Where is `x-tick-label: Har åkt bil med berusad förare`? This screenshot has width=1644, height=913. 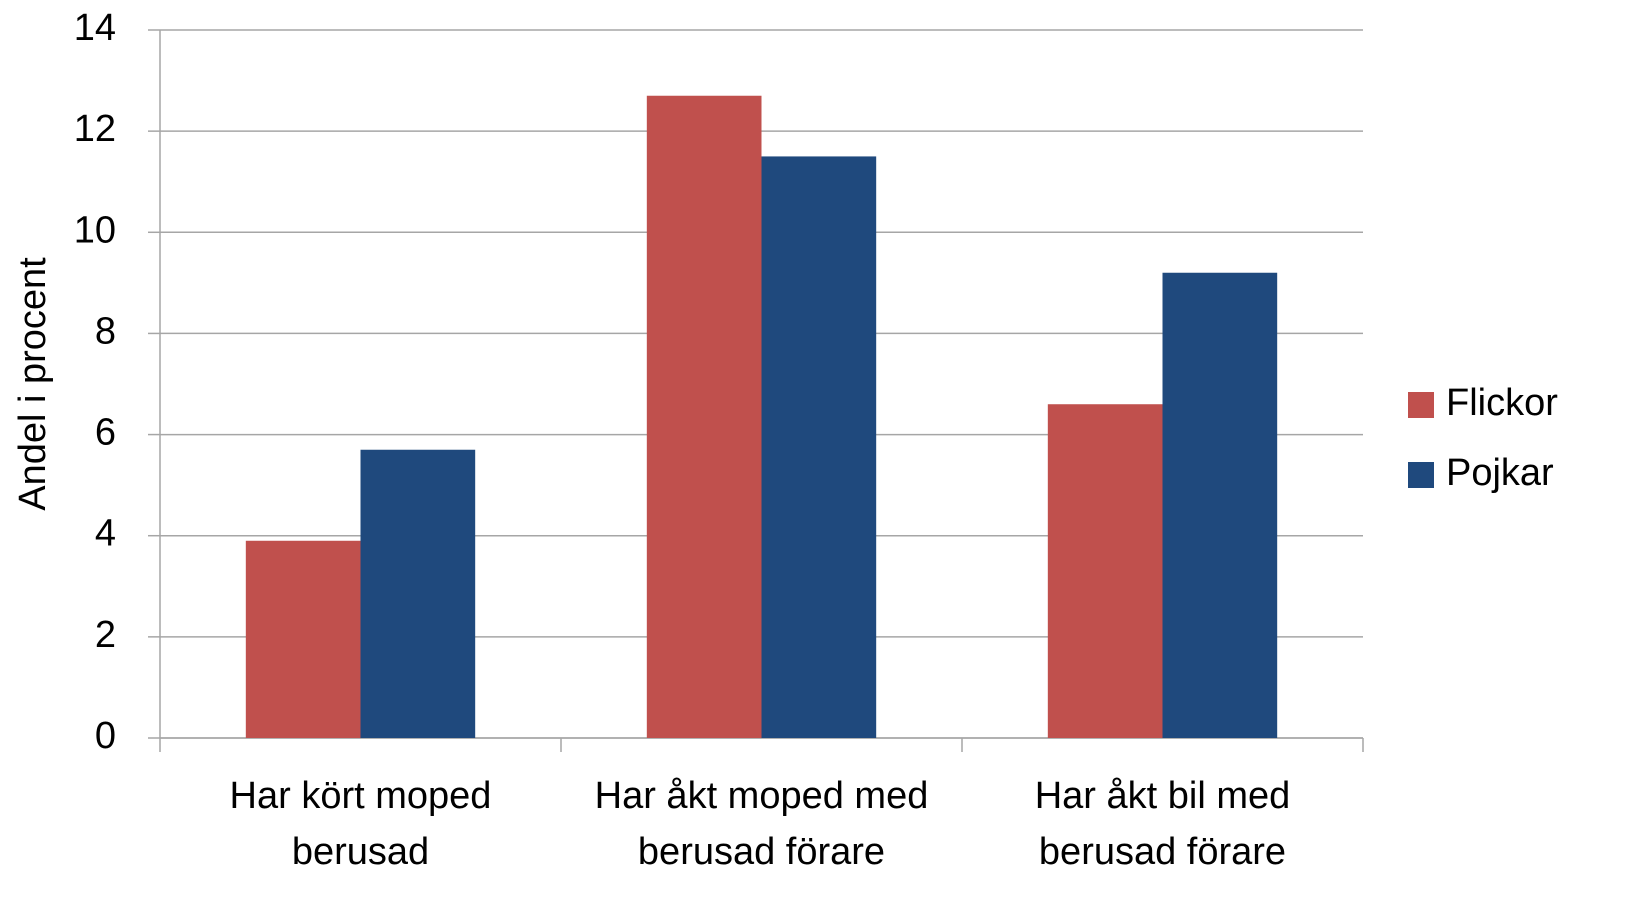 x-tick-label: Har åkt bil med berusad förare is located at coordinates (1162, 824).